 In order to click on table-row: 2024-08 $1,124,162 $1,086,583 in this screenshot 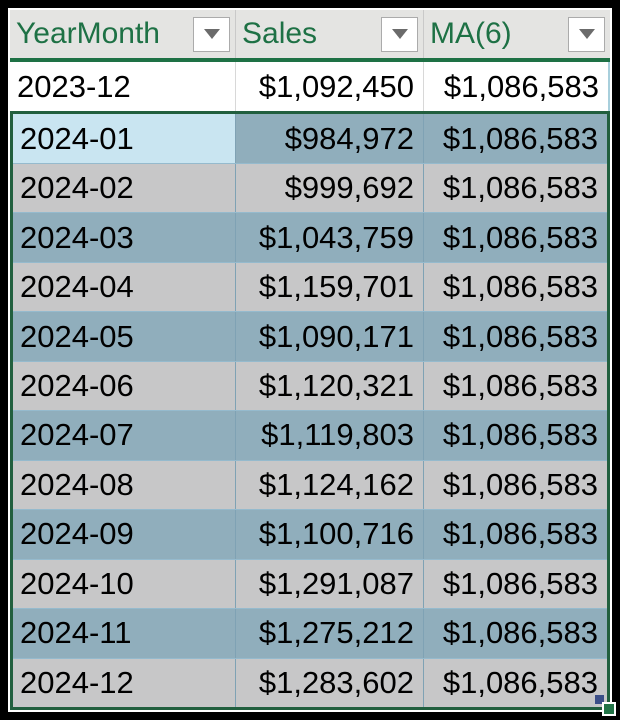, I will do `click(310, 484)`.